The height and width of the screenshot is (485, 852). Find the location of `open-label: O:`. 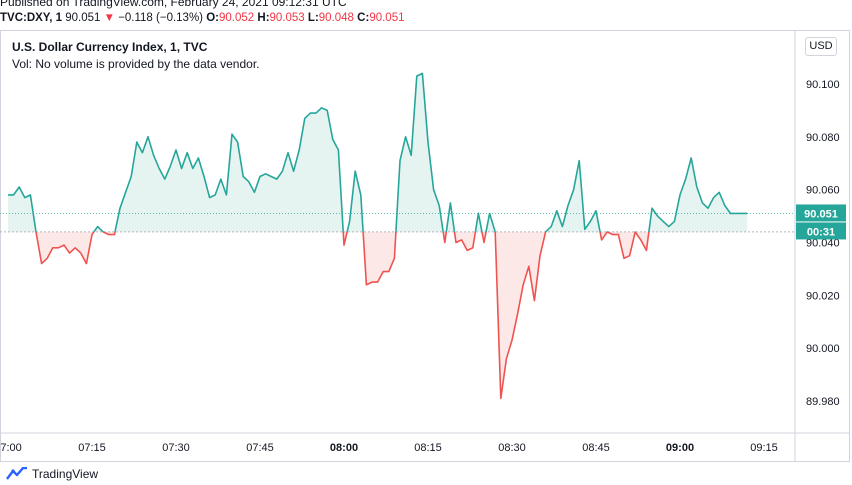

open-label: O: is located at coordinates (212, 18).